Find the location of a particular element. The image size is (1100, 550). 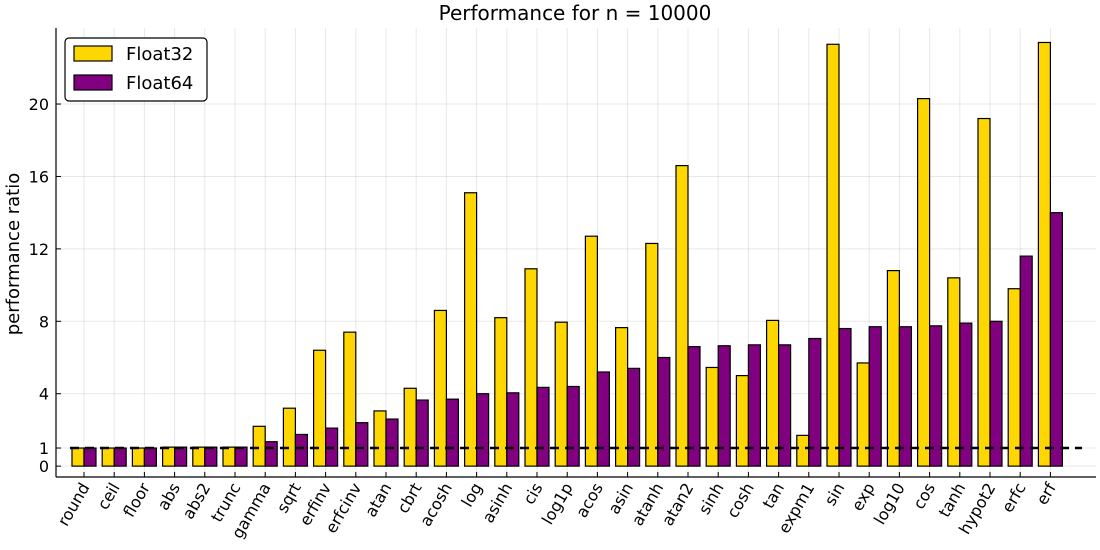

y-tick-label: 12 is located at coordinates (39, 249).